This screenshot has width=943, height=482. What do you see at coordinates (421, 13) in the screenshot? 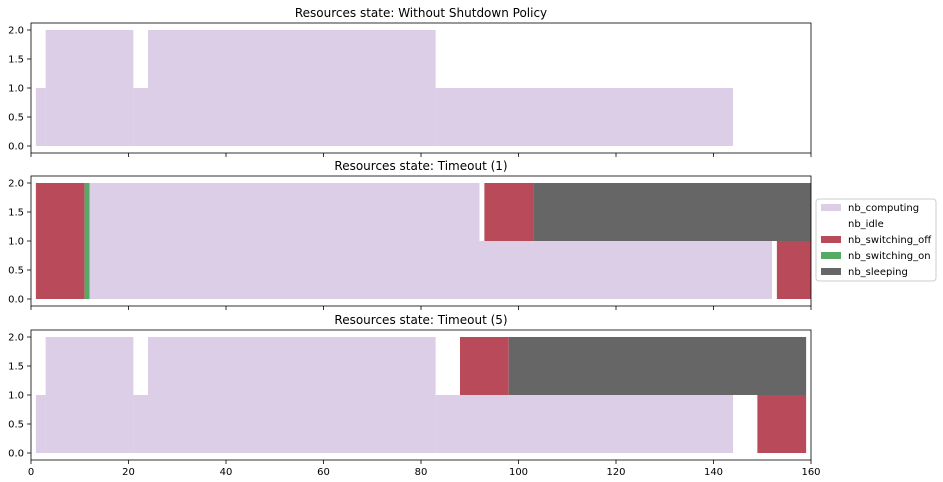
I see `chart-title: Resources state: Without Shutdown Policy` at bounding box center [421, 13].